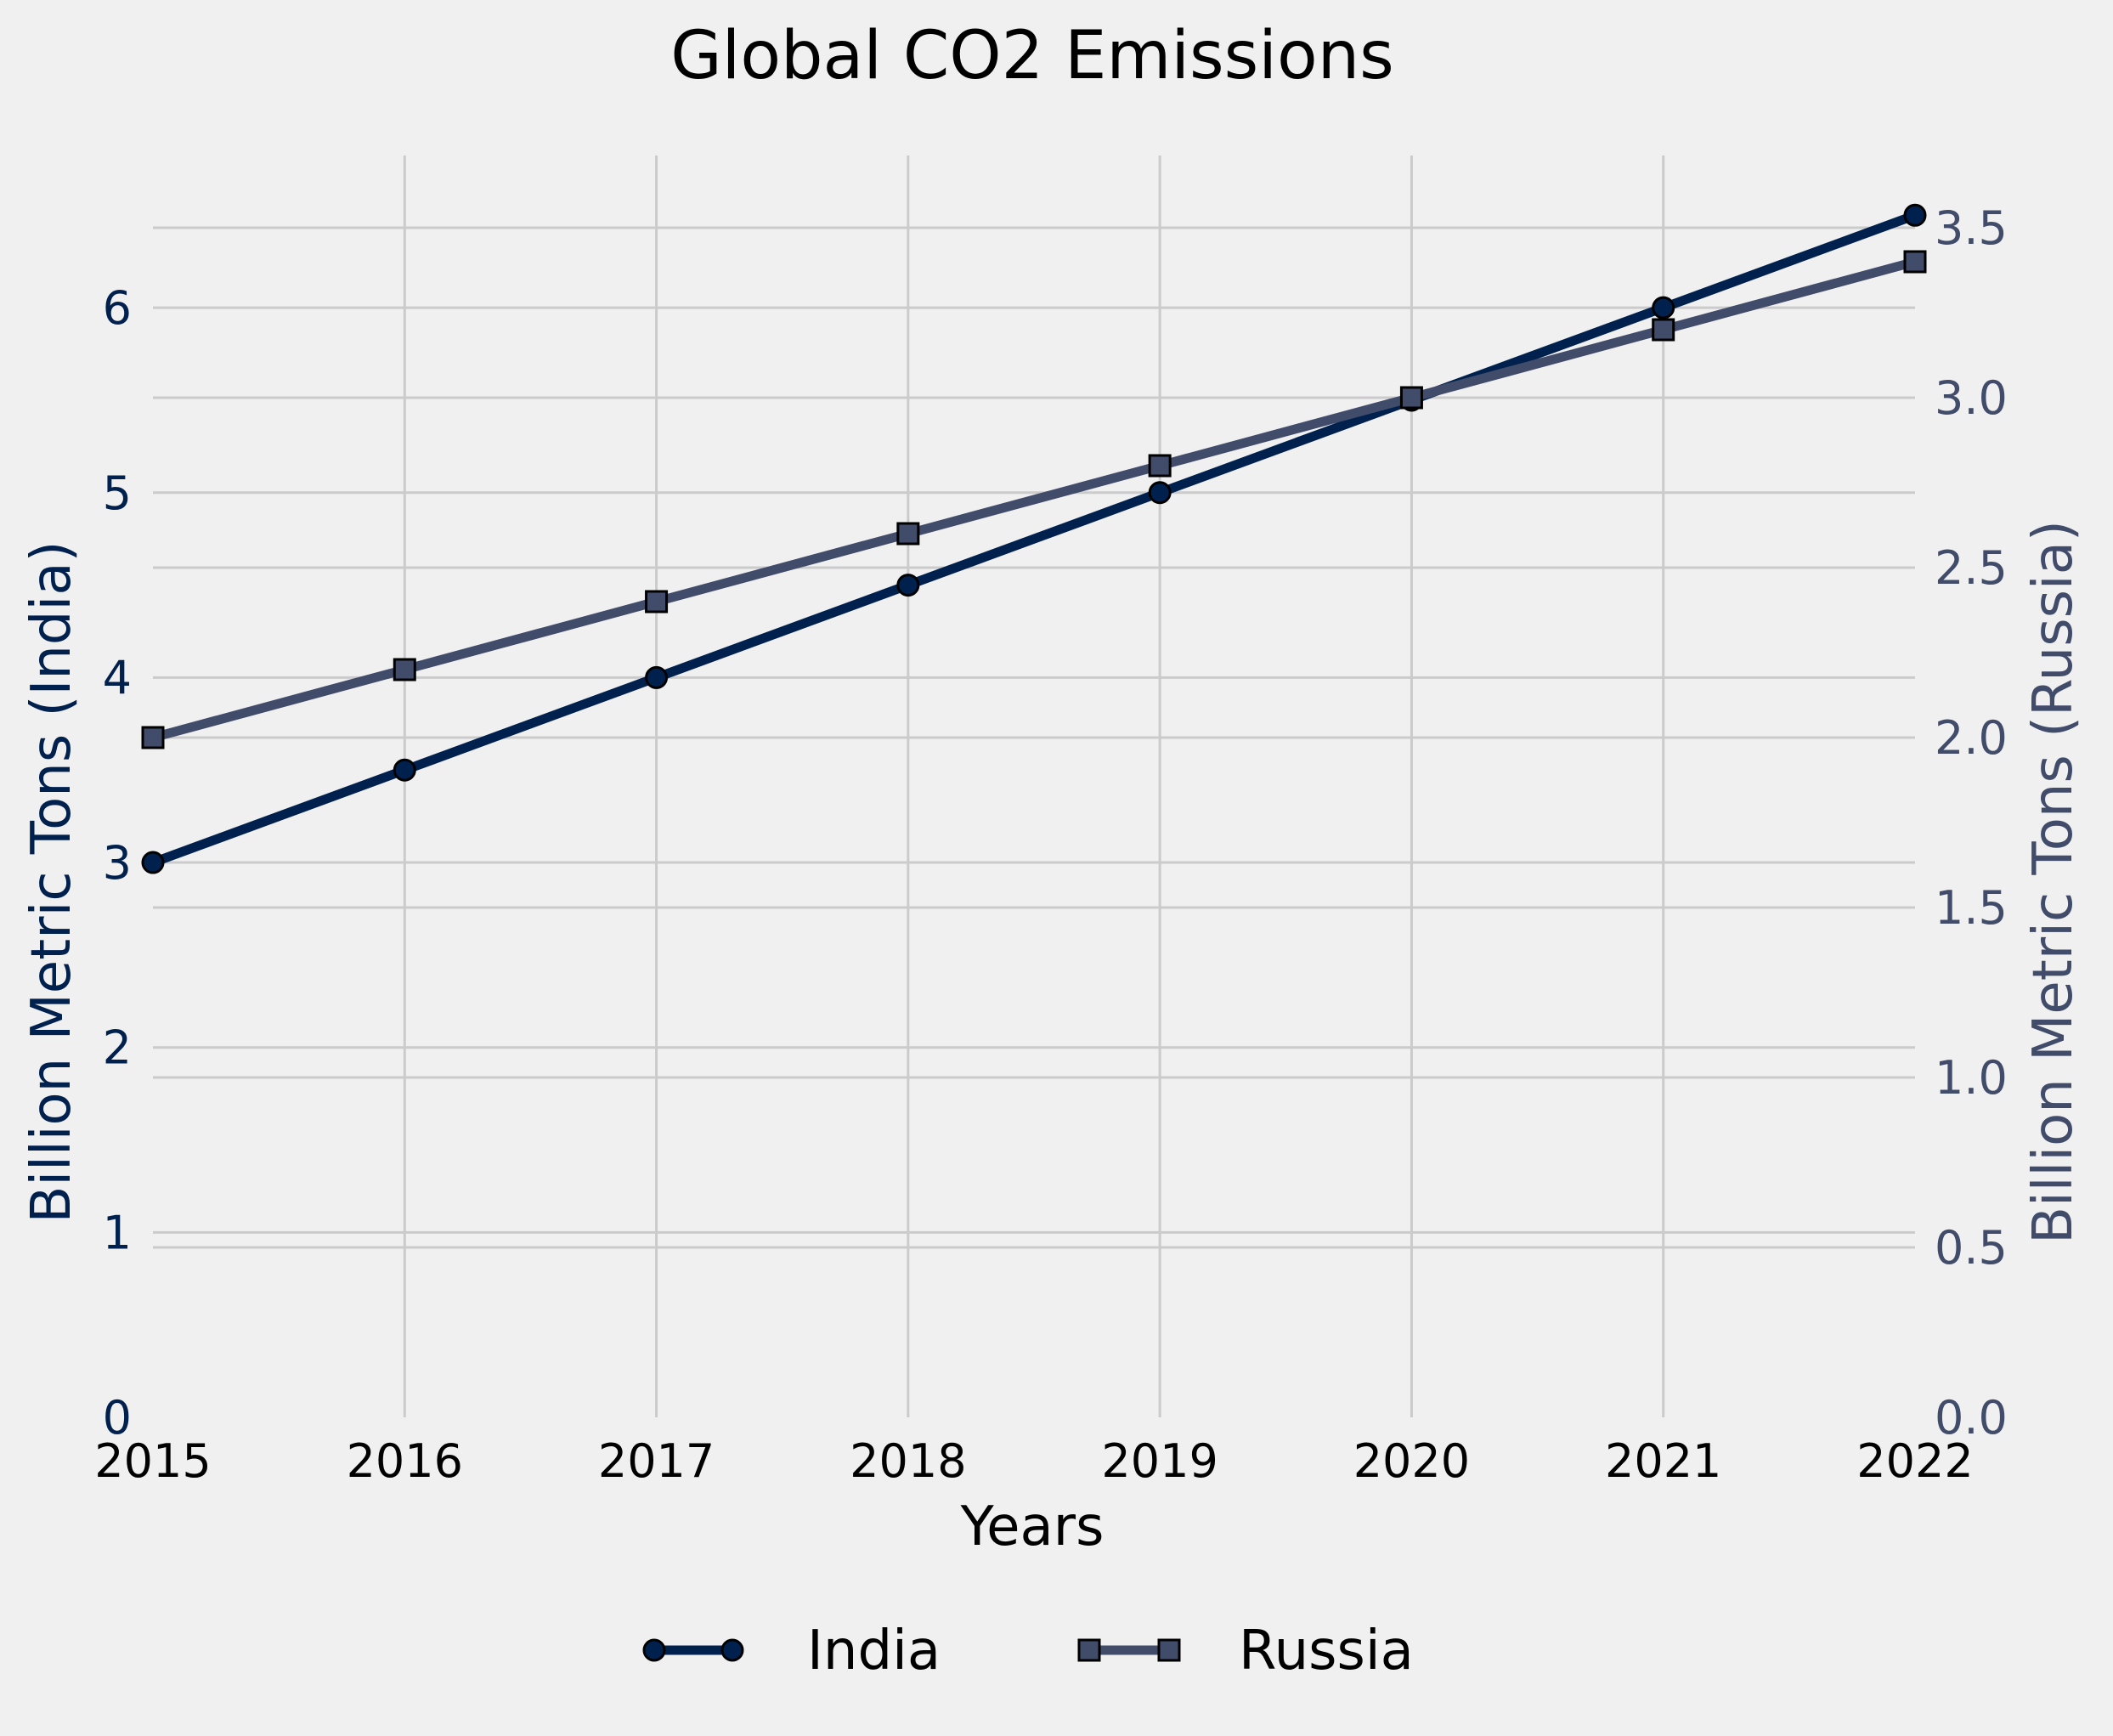 Image resolution: width=2113 pixels, height=1736 pixels. Describe the element at coordinates (1663, 1461) in the screenshot. I see `x-tick-label: 2021` at that location.